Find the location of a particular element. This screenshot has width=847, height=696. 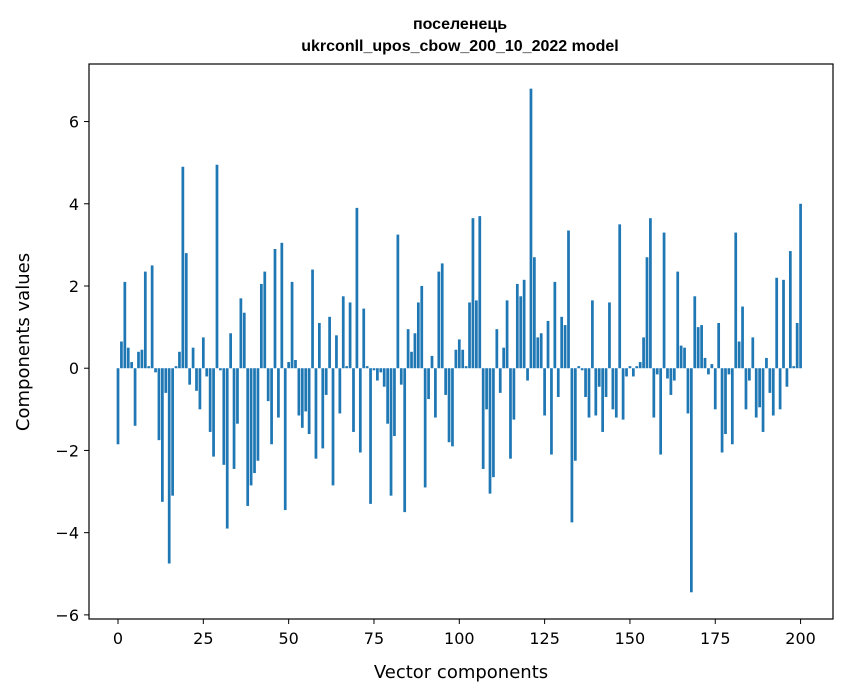

y-tick-label: 6 is located at coordinates (74, 122).